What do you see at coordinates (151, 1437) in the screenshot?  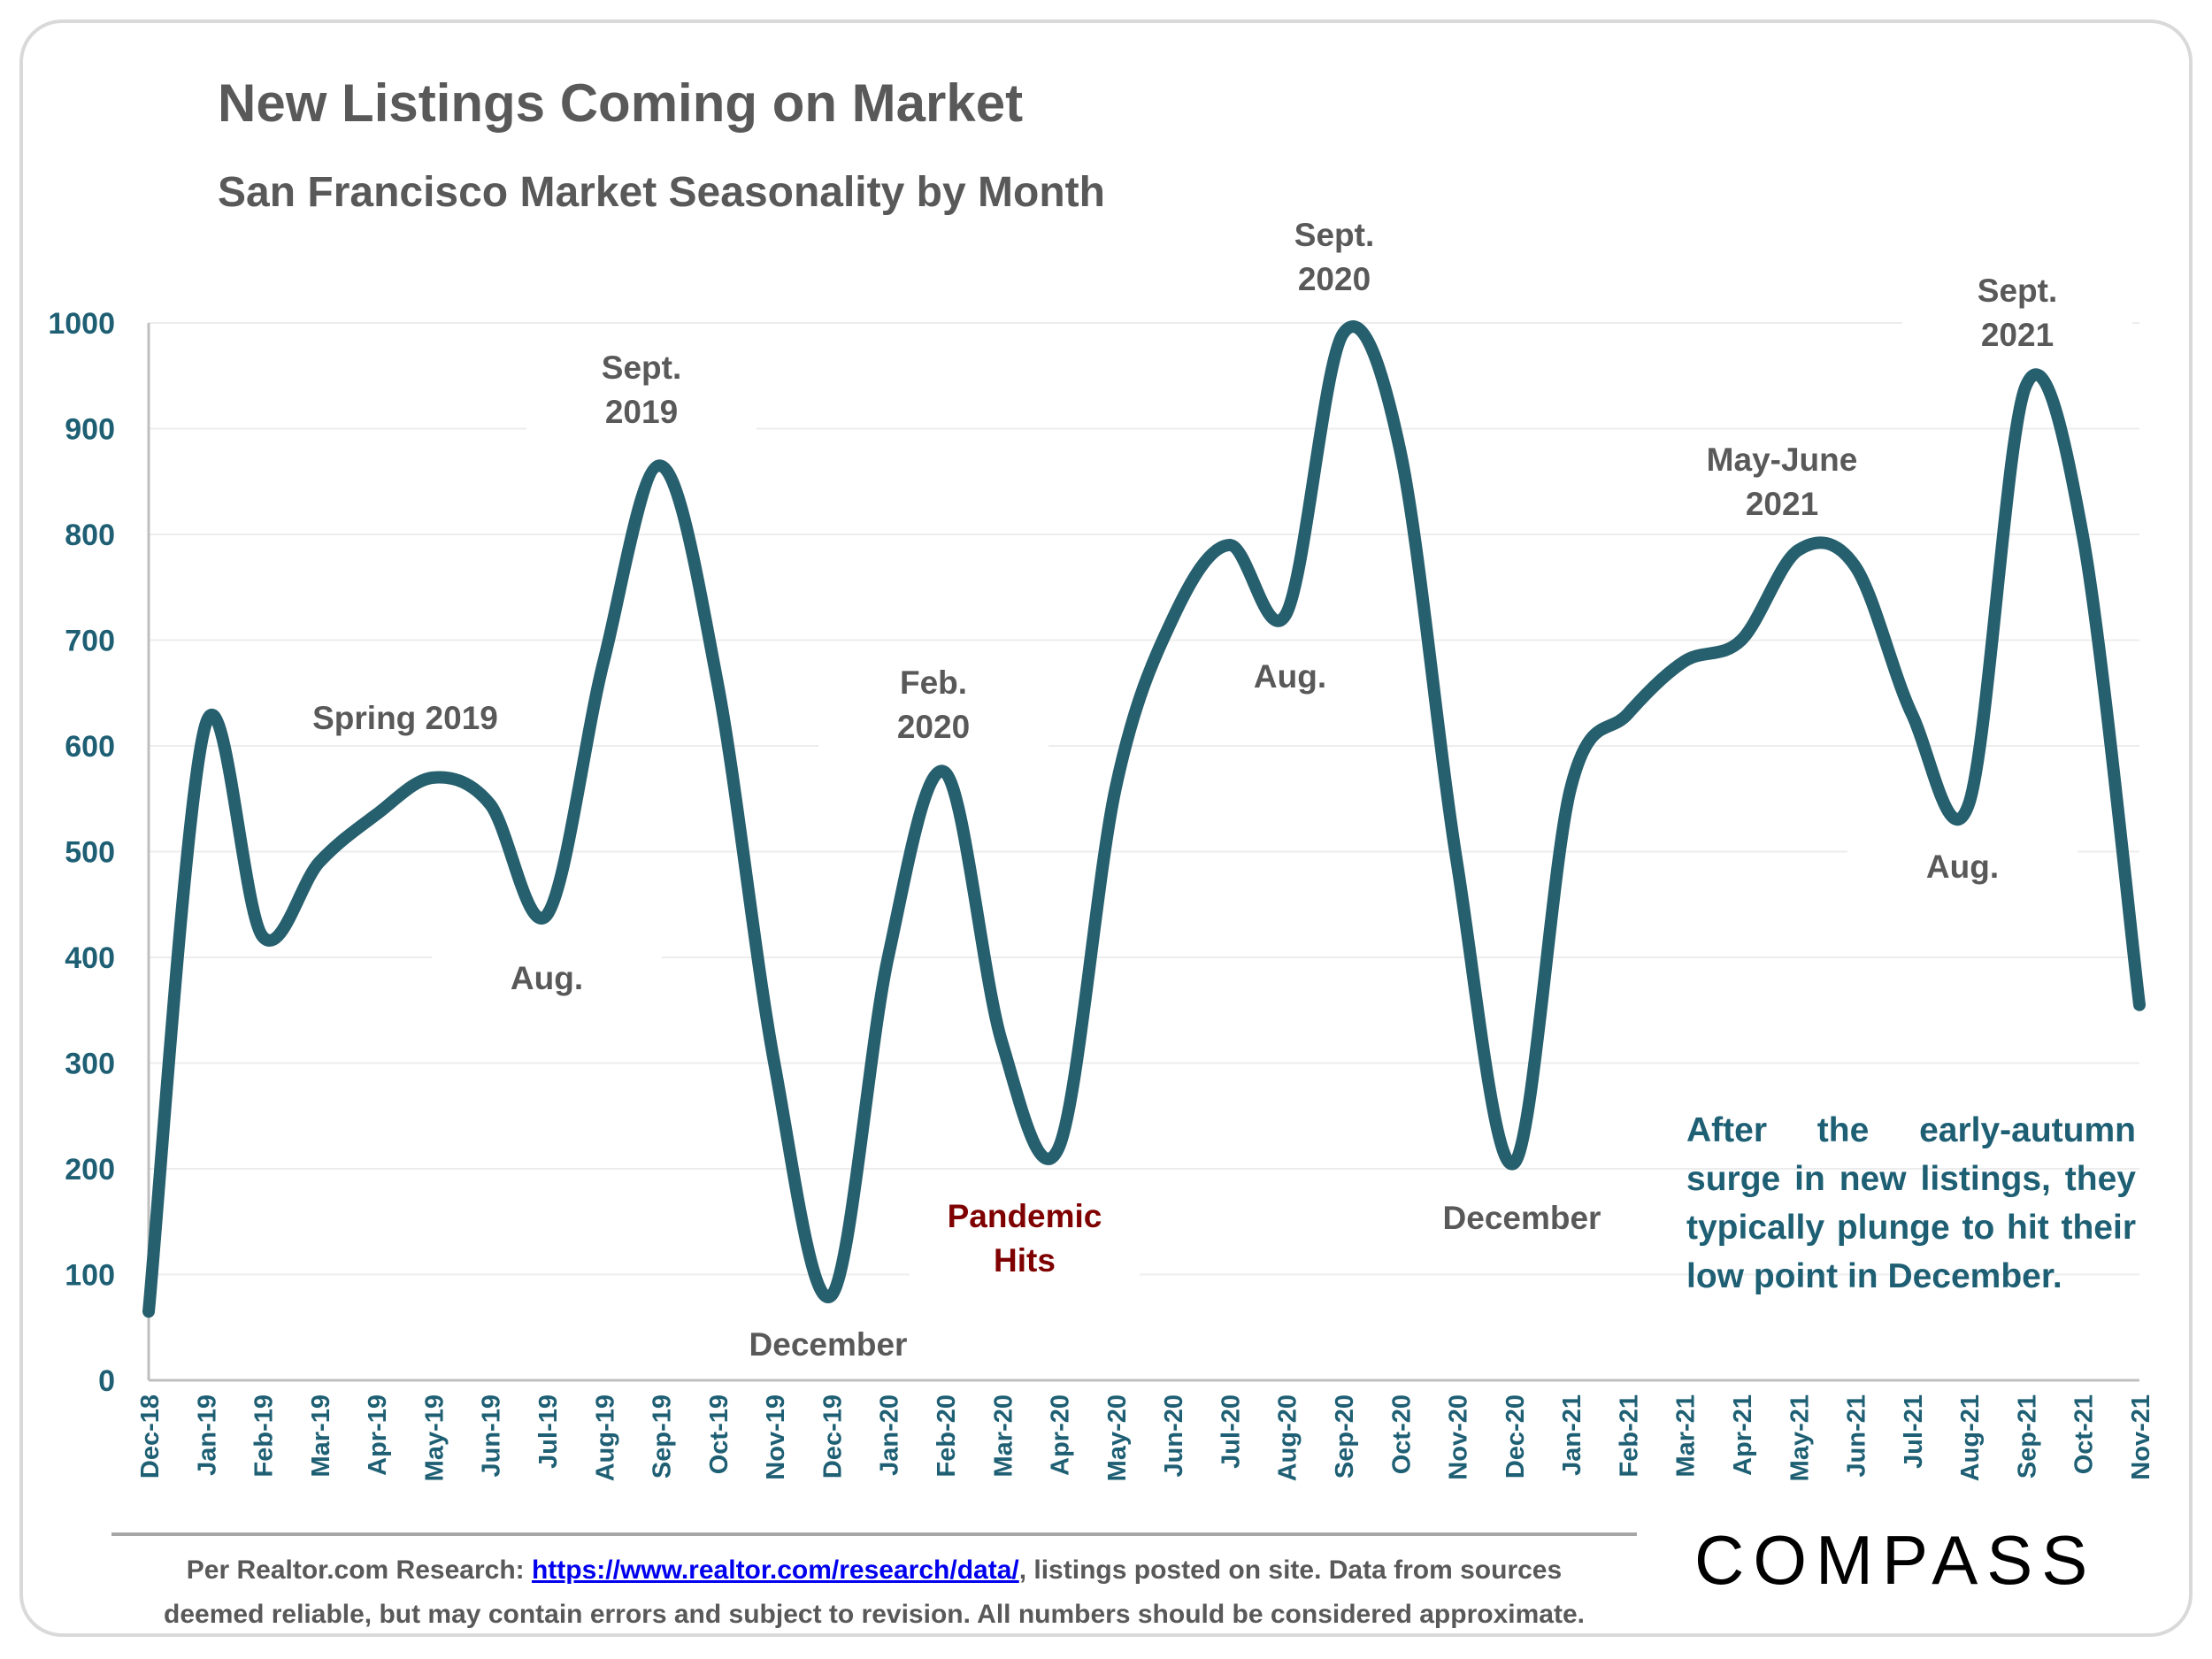 I see `x-tick-label: Dec-18` at bounding box center [151, 1437].